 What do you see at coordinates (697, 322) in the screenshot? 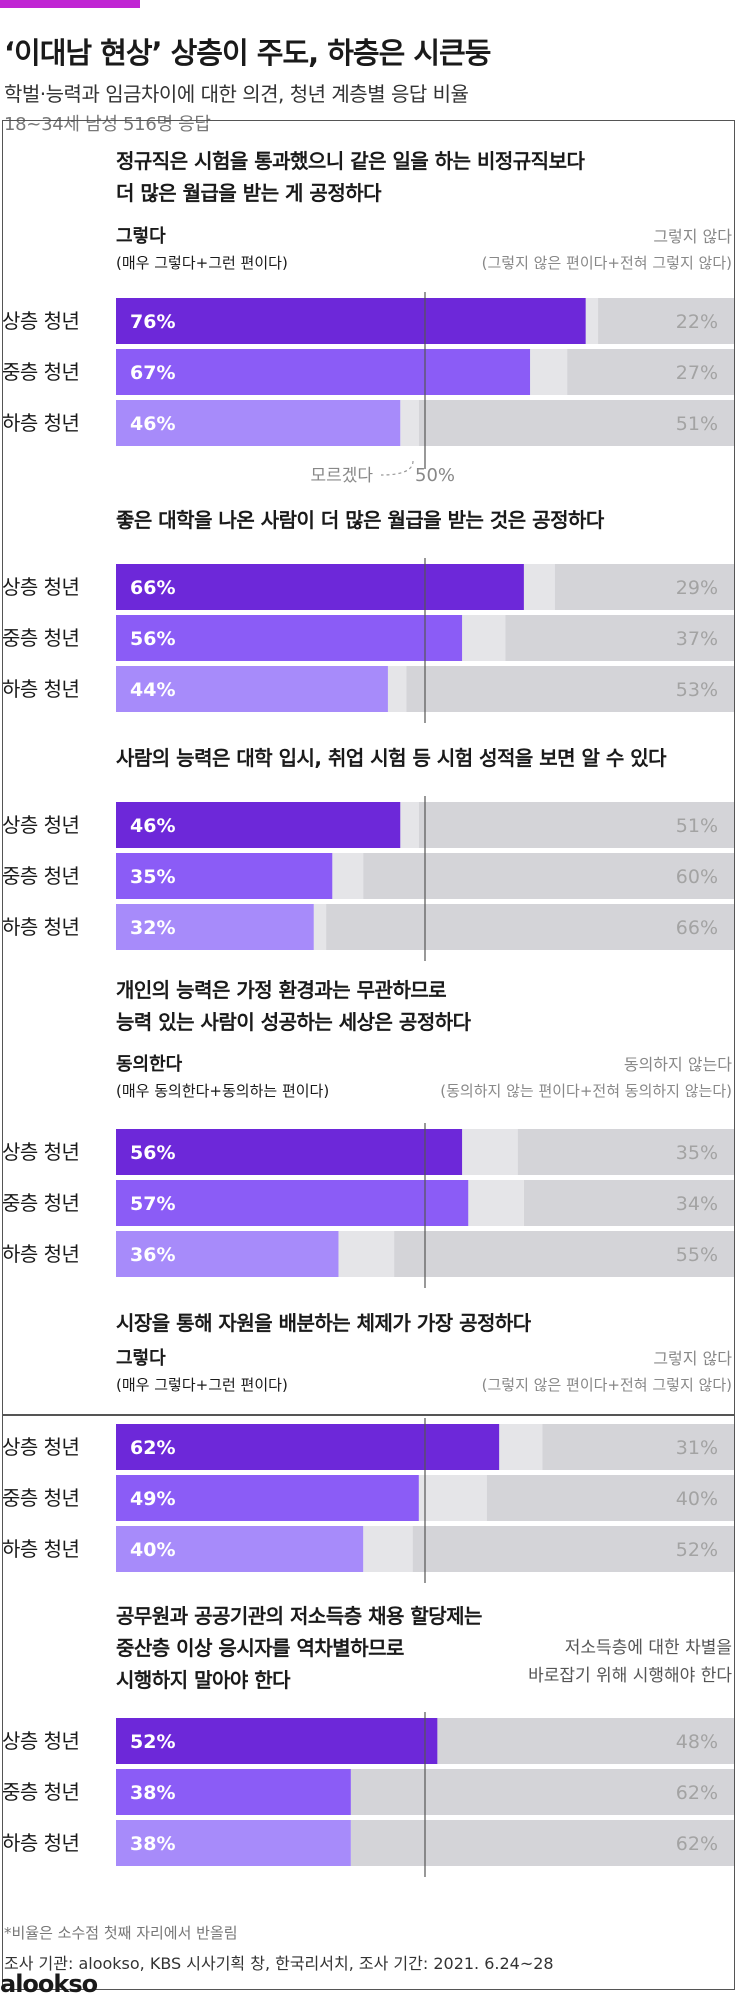
I see `panel-0-disagree-value-0: 22%` at bounding box center [697, 322].